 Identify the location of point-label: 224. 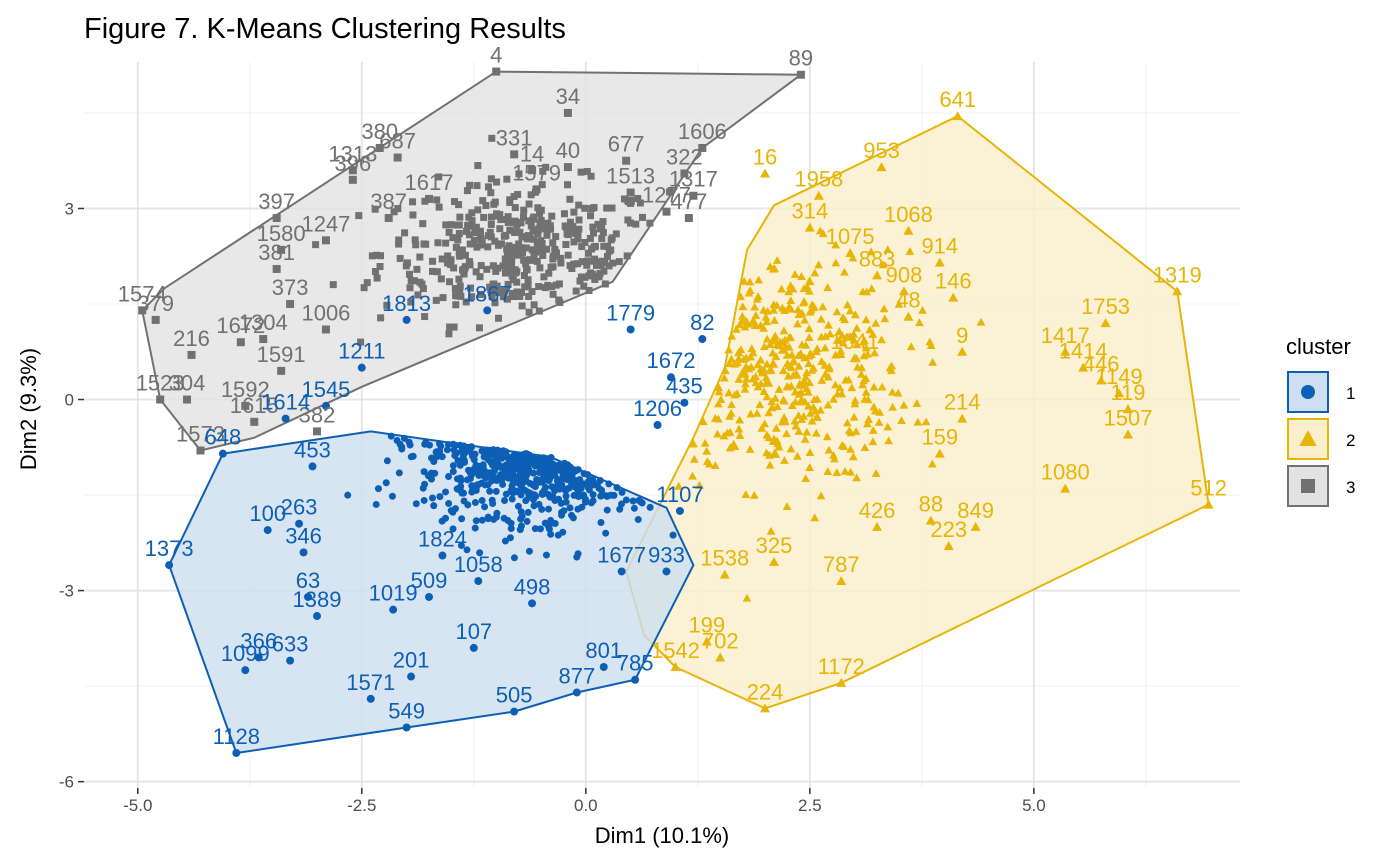
(765, 691).